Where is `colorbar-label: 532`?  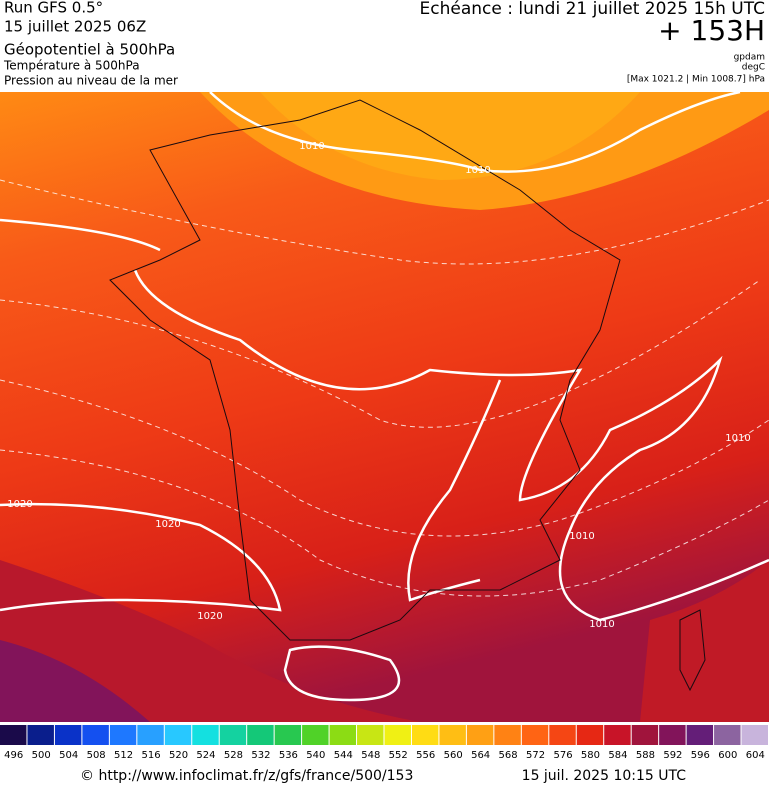
colorbar-label: 532 is located at coordinates (260, 755).